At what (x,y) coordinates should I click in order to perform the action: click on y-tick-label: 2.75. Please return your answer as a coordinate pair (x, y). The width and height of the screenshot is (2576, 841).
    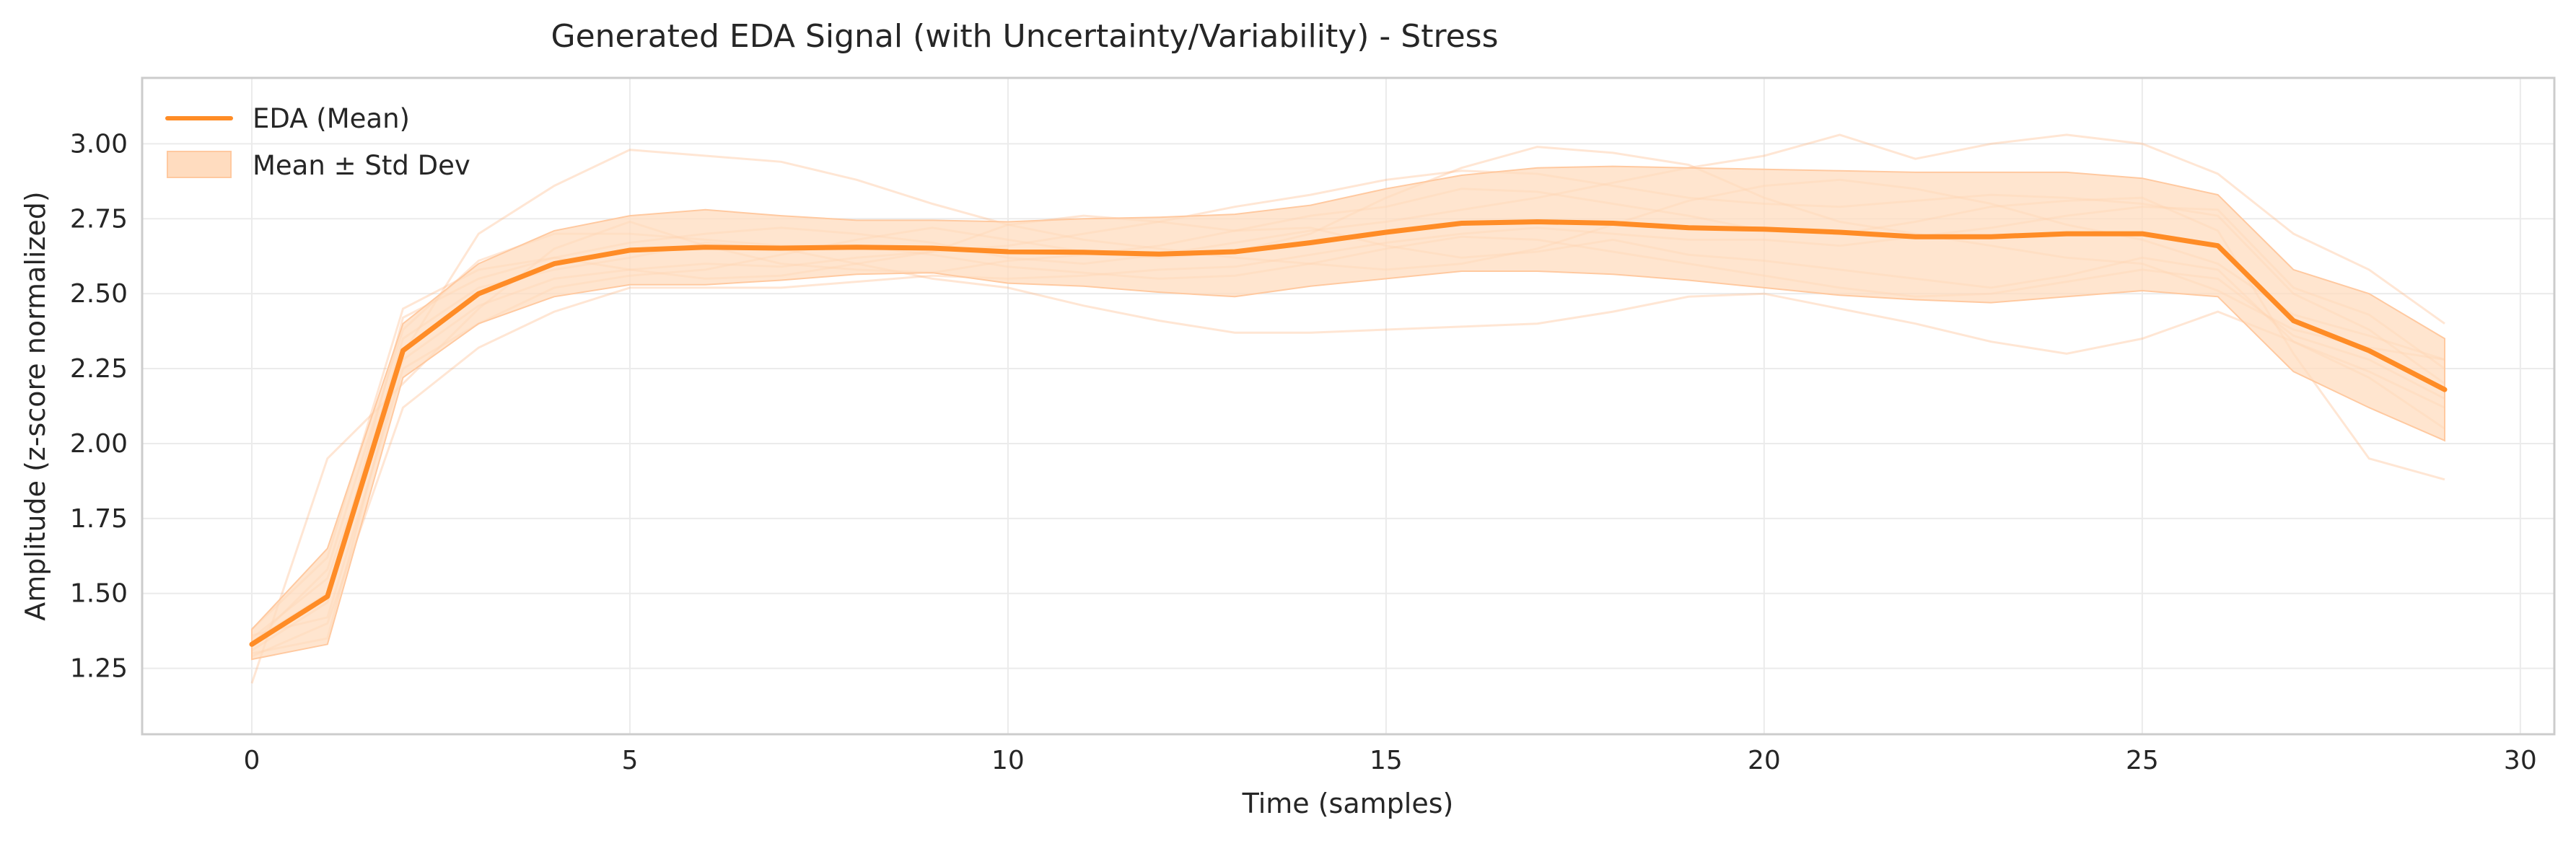
    Looking at the image, I should click on (99, 219).